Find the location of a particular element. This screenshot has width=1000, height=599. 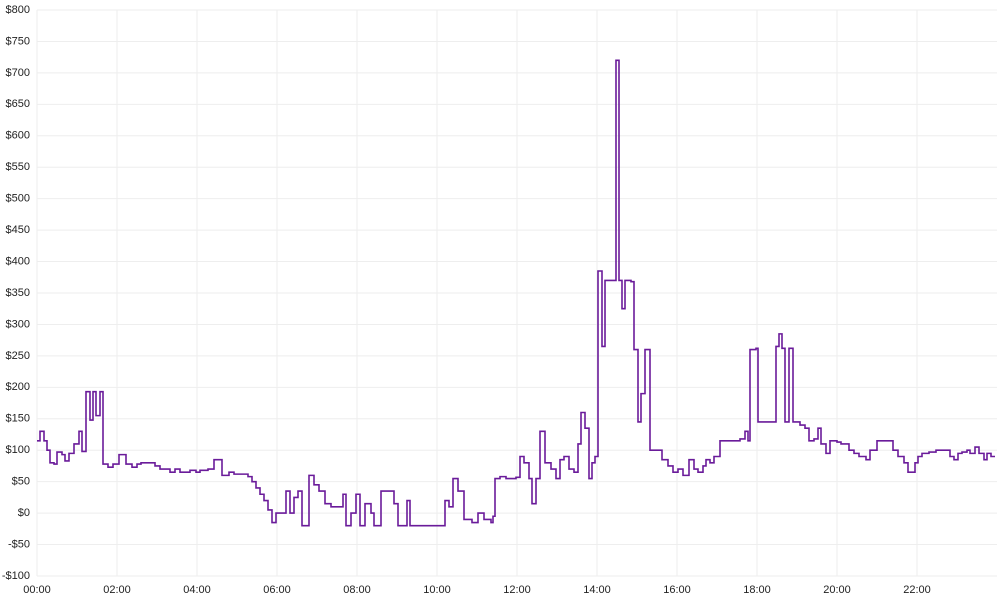

y-tick-label: $0 is located at coordinates (24, 513).